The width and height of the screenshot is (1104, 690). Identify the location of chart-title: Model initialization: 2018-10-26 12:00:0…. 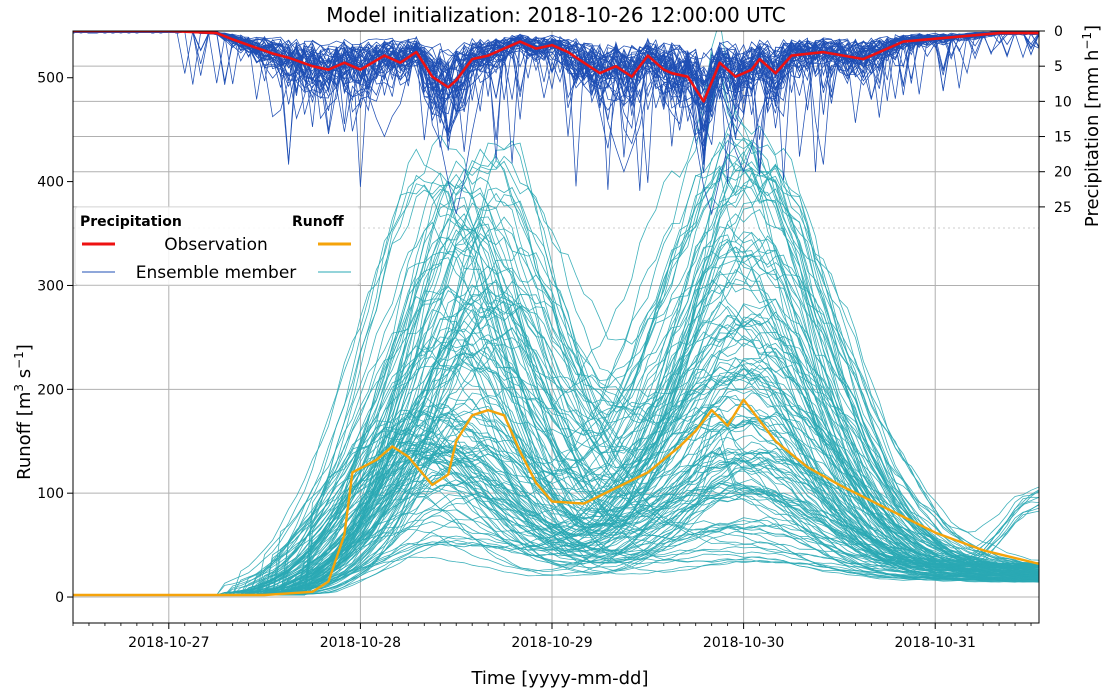
(556, 15).